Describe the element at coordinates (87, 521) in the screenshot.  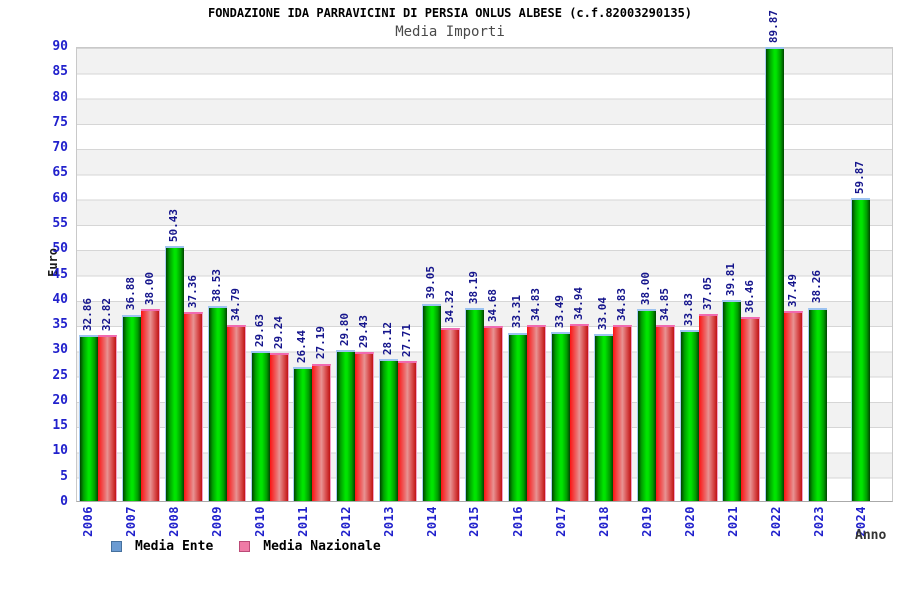
I see `x-tick-label-2006: 2006` at that location.